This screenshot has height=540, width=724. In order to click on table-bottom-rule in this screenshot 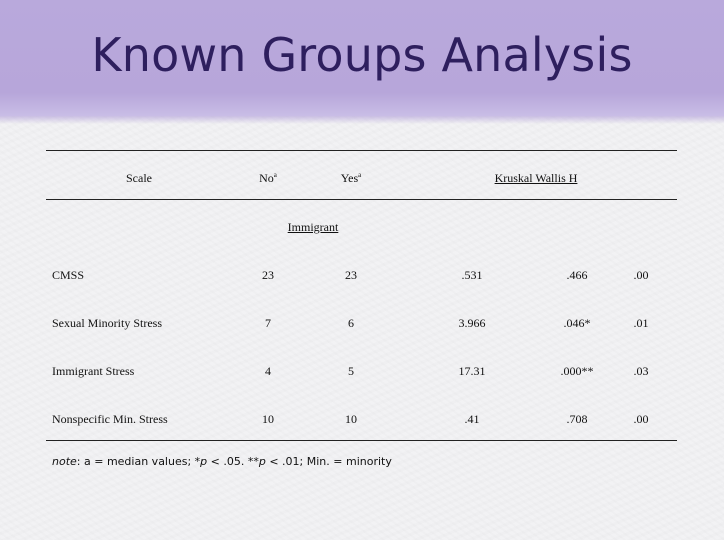, I will do `click(361, 440)`.